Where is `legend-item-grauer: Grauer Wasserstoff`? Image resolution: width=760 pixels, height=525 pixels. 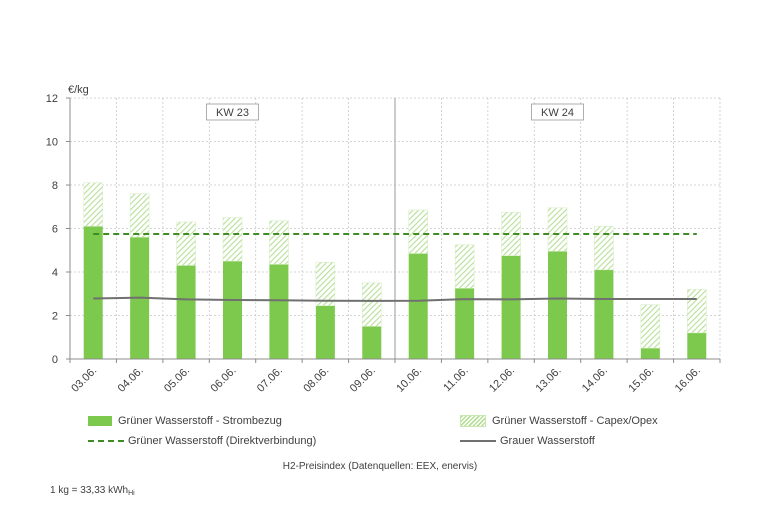
legend-item-grauer: Grauer Wasserstoff is located at coordinates (527, 441).